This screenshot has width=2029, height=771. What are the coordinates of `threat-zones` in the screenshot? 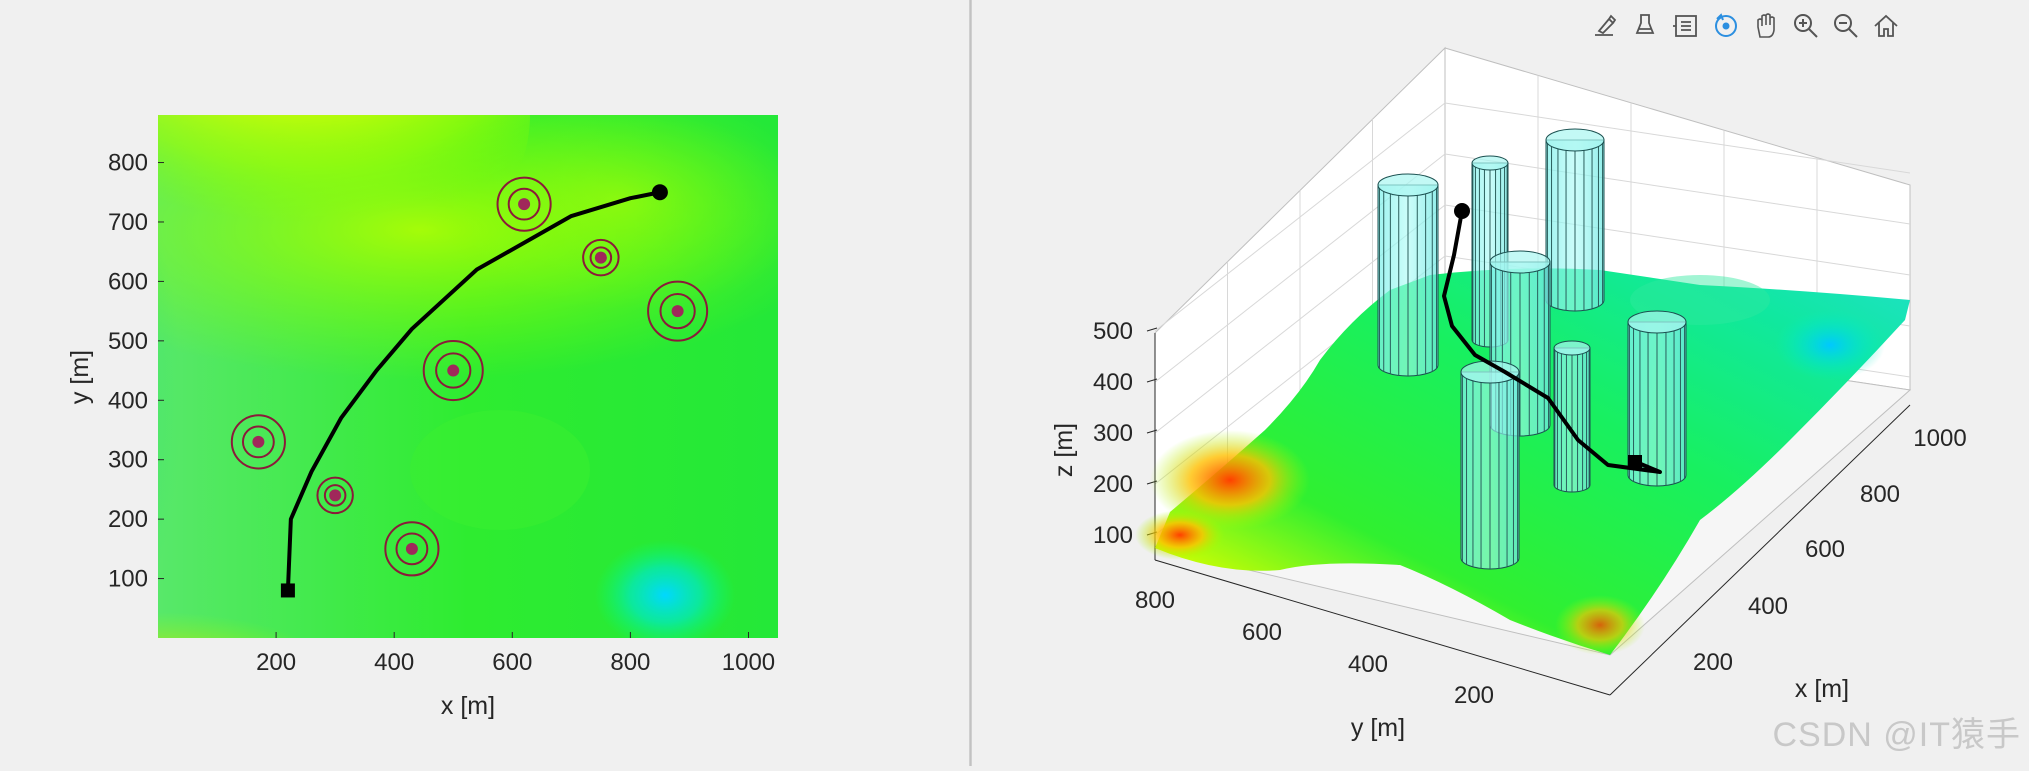 It's located at (469, 376).